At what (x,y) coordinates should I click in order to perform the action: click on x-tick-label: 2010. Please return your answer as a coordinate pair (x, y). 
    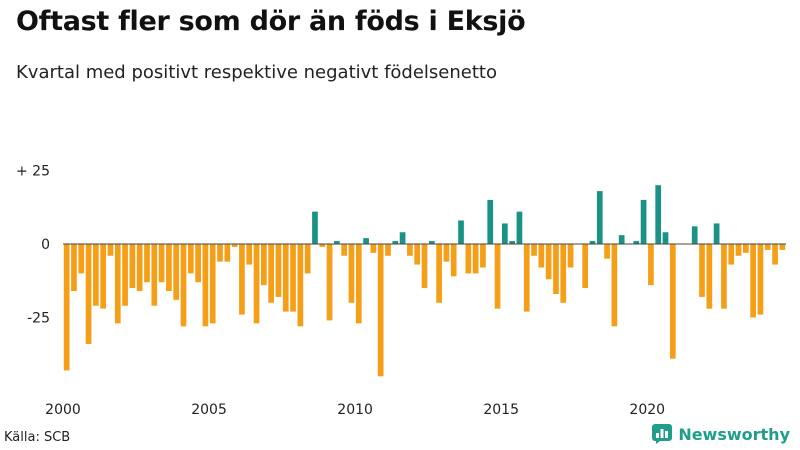
    Looking at the image, I should click on (355, 410).